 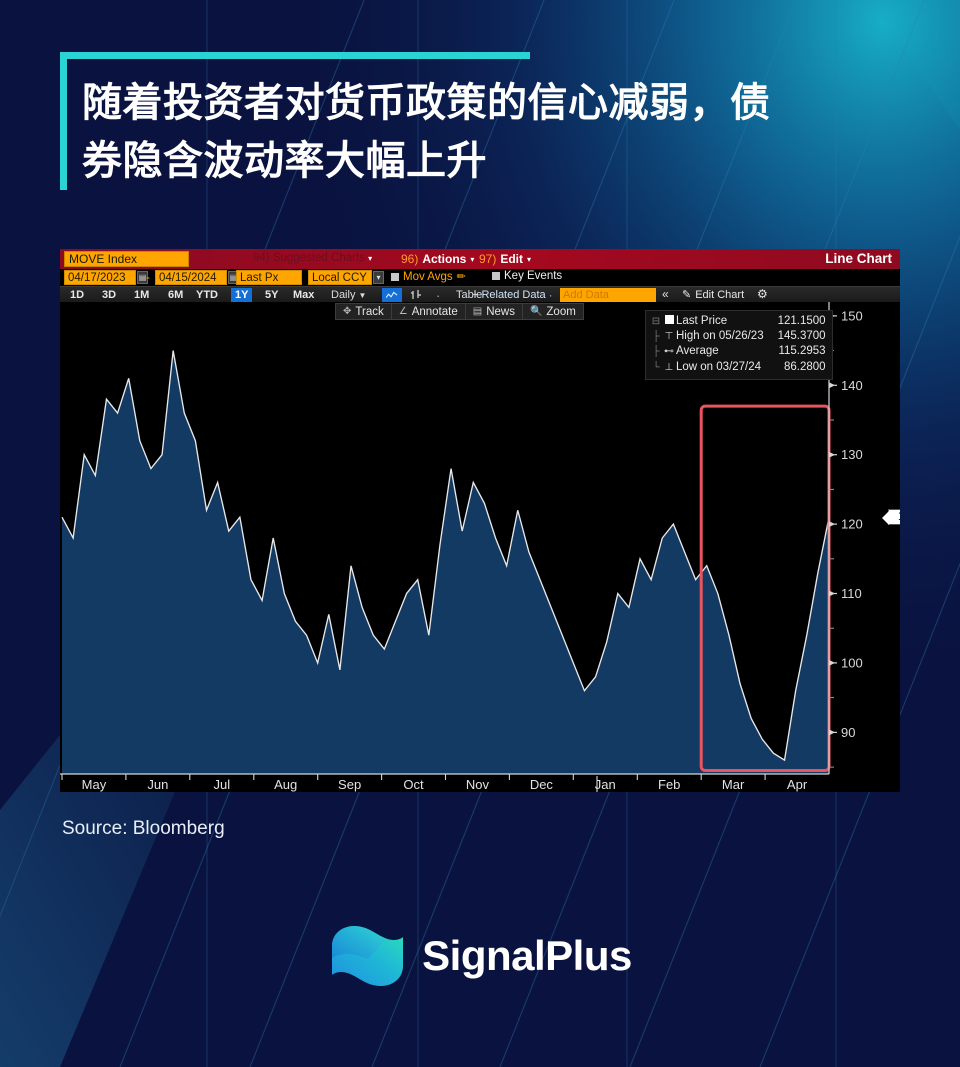 I want to click on stat-label-high: High on 05/26/23, so click(x=720, y=336).